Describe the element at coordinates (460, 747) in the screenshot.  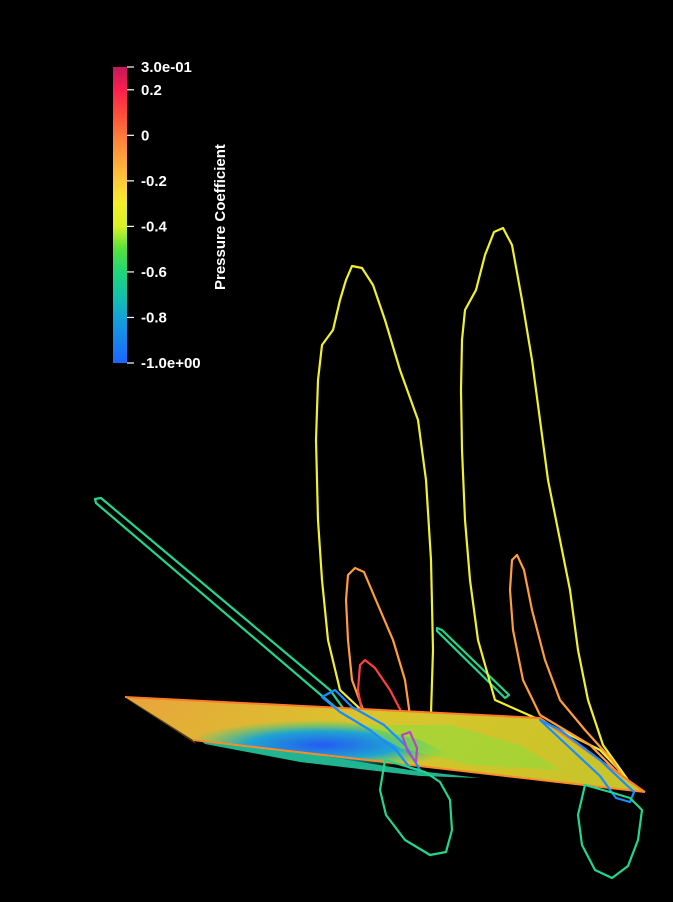
I see `plate-green-patch` at that location.